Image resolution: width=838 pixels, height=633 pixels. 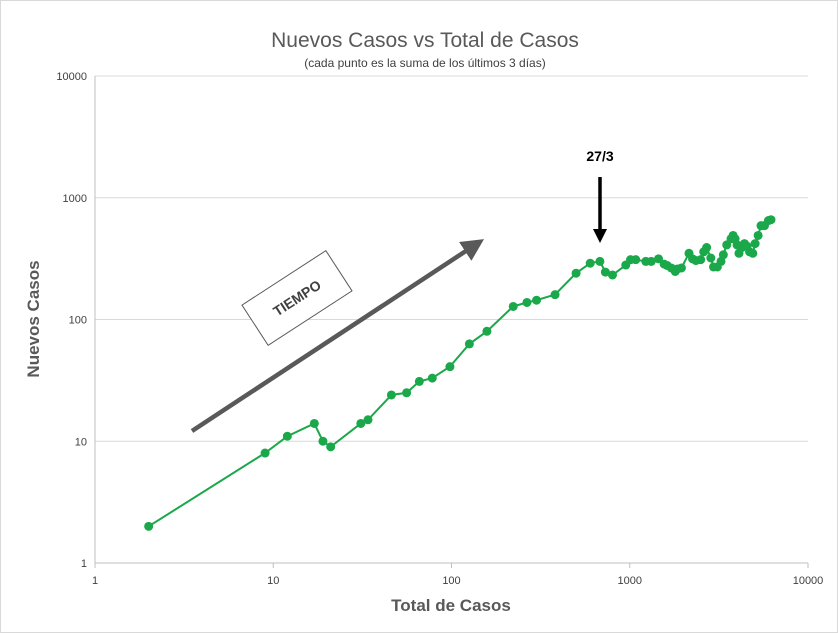 I want to click on date-annotation-label: 27/3, so click(x=599, y=156).